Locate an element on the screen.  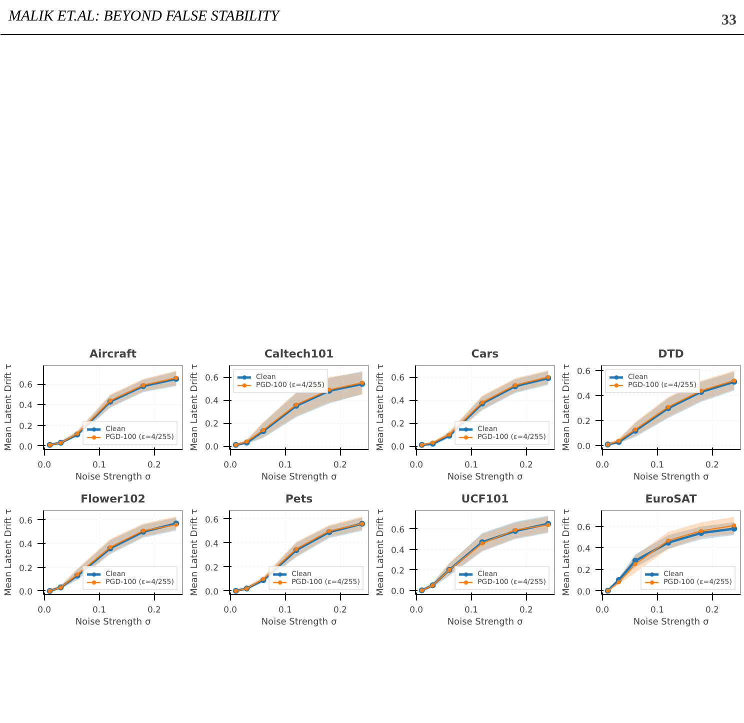
chart-title: Caltech101 is located at coordinates (299, 354).